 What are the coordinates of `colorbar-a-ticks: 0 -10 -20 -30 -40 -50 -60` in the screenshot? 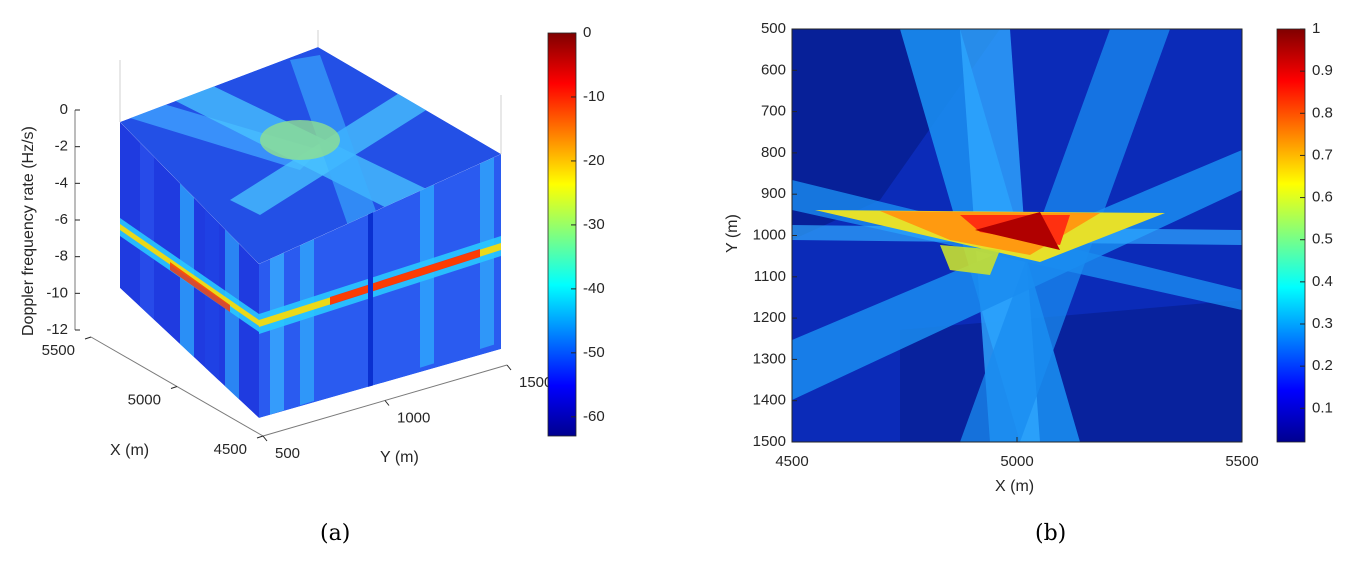 It's located at (588, 224).